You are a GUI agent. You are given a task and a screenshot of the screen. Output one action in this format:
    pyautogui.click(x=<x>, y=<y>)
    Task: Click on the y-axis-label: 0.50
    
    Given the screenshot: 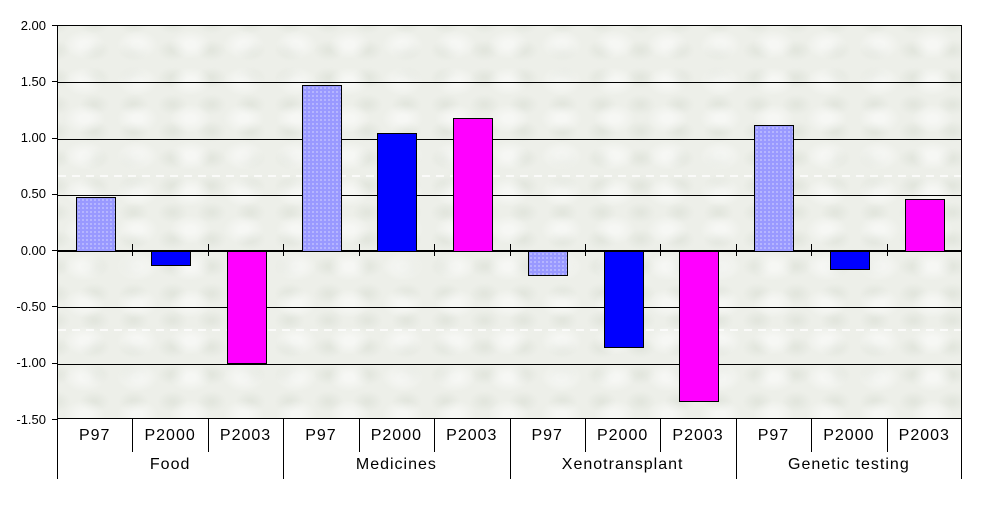 What is the action you would take?
    pyautogui.click(x=33, y=194)
    